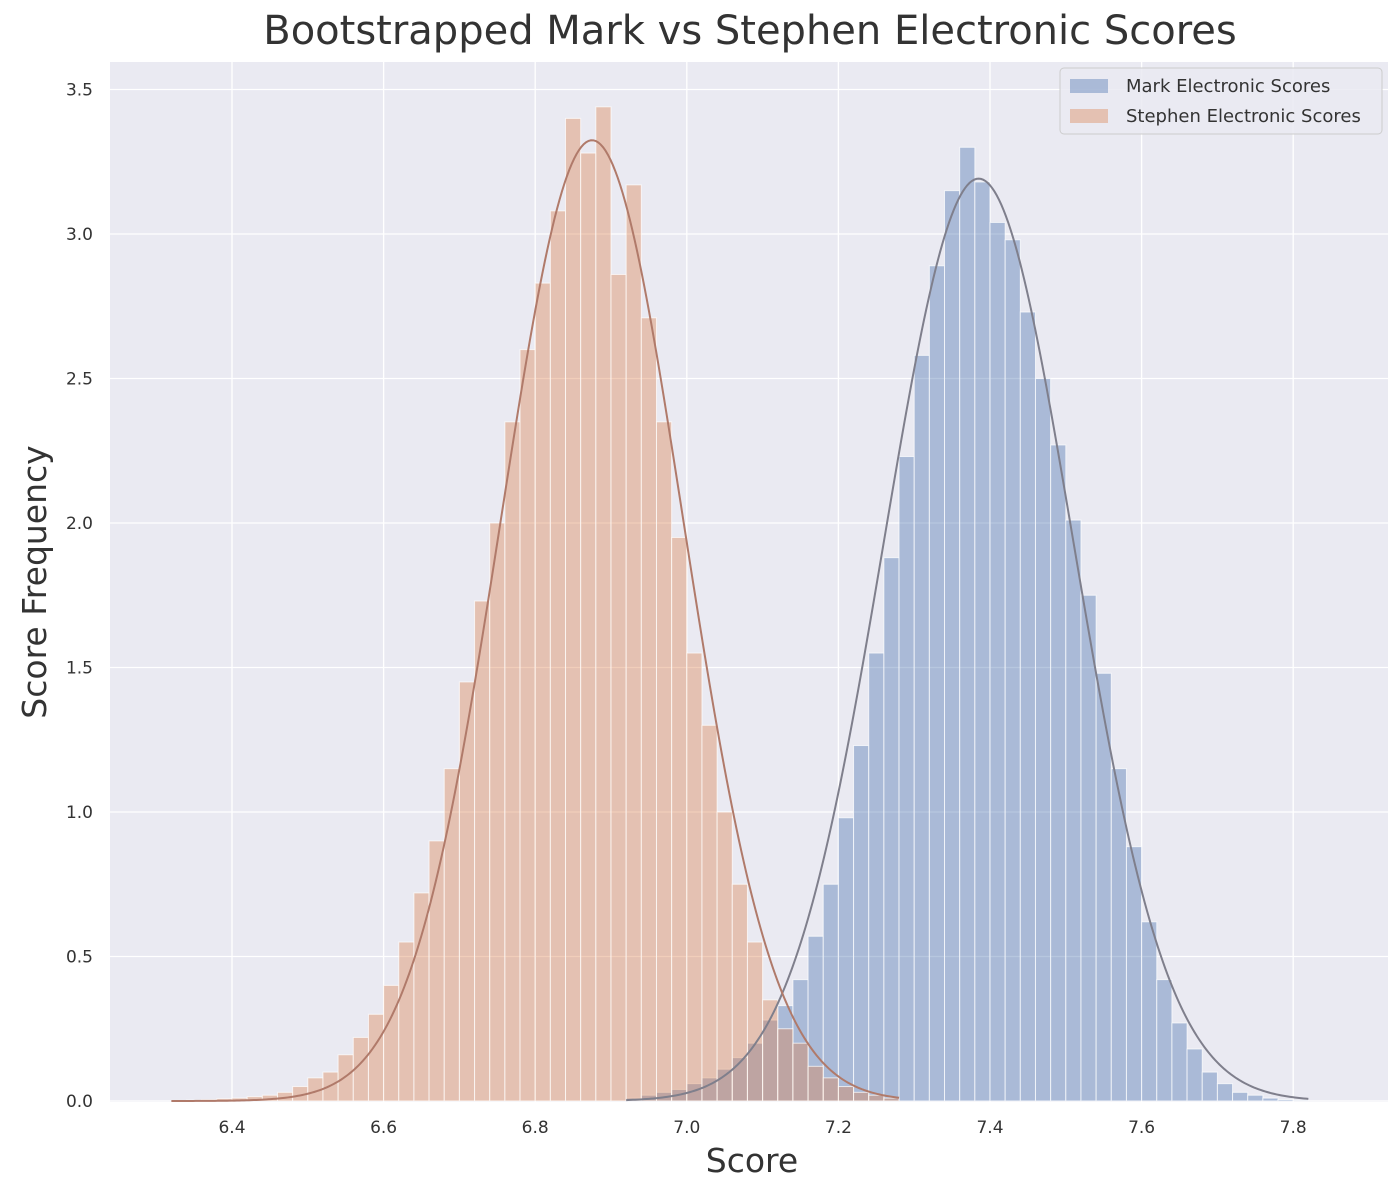 Image resolution: width=1400 pixels, height=1185 pixels. What do you see at coordinates (79, 91) in the screenshot?
I see `y-tick-label: 3.5` at bounding box center [79, 91].